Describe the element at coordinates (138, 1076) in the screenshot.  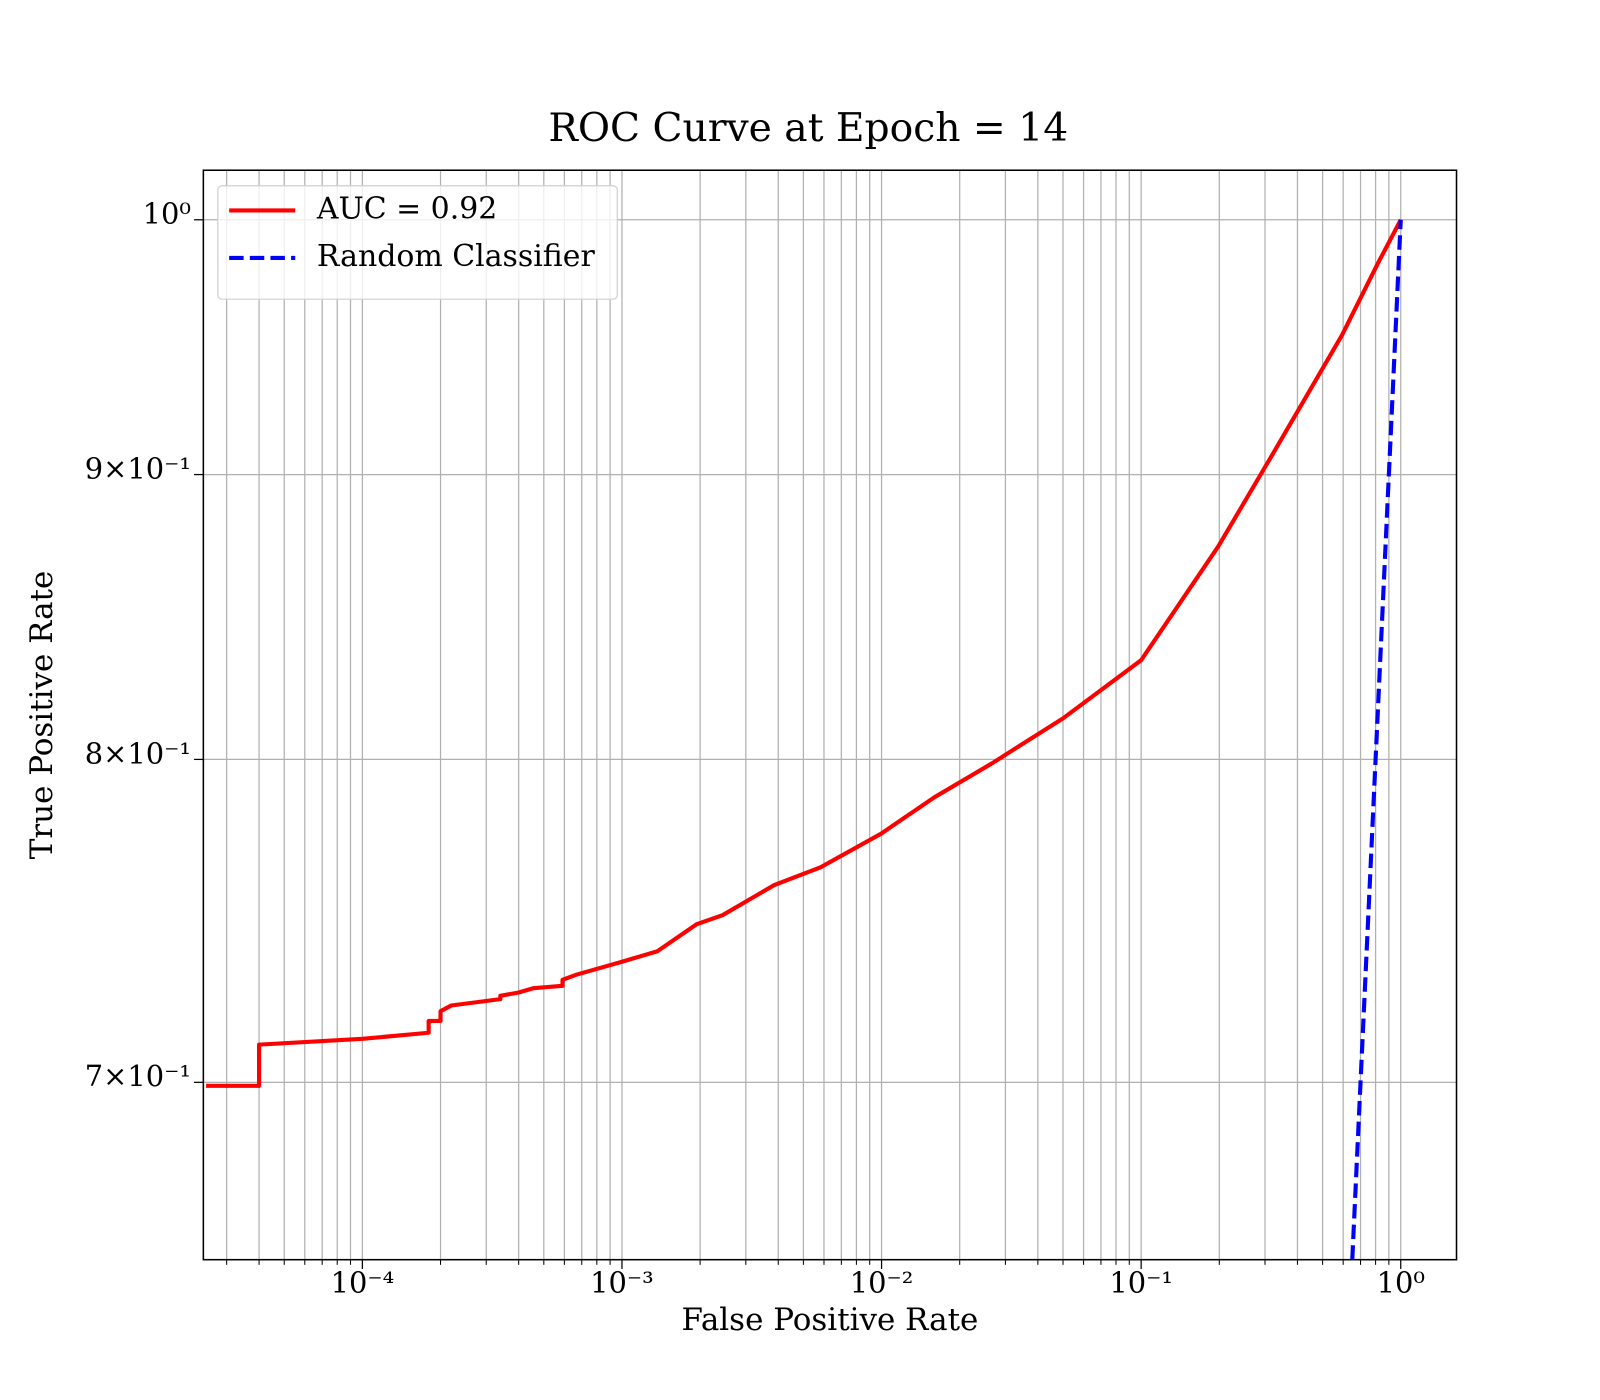
I see `y-tick-label: 7×10⁻¹` at that location.